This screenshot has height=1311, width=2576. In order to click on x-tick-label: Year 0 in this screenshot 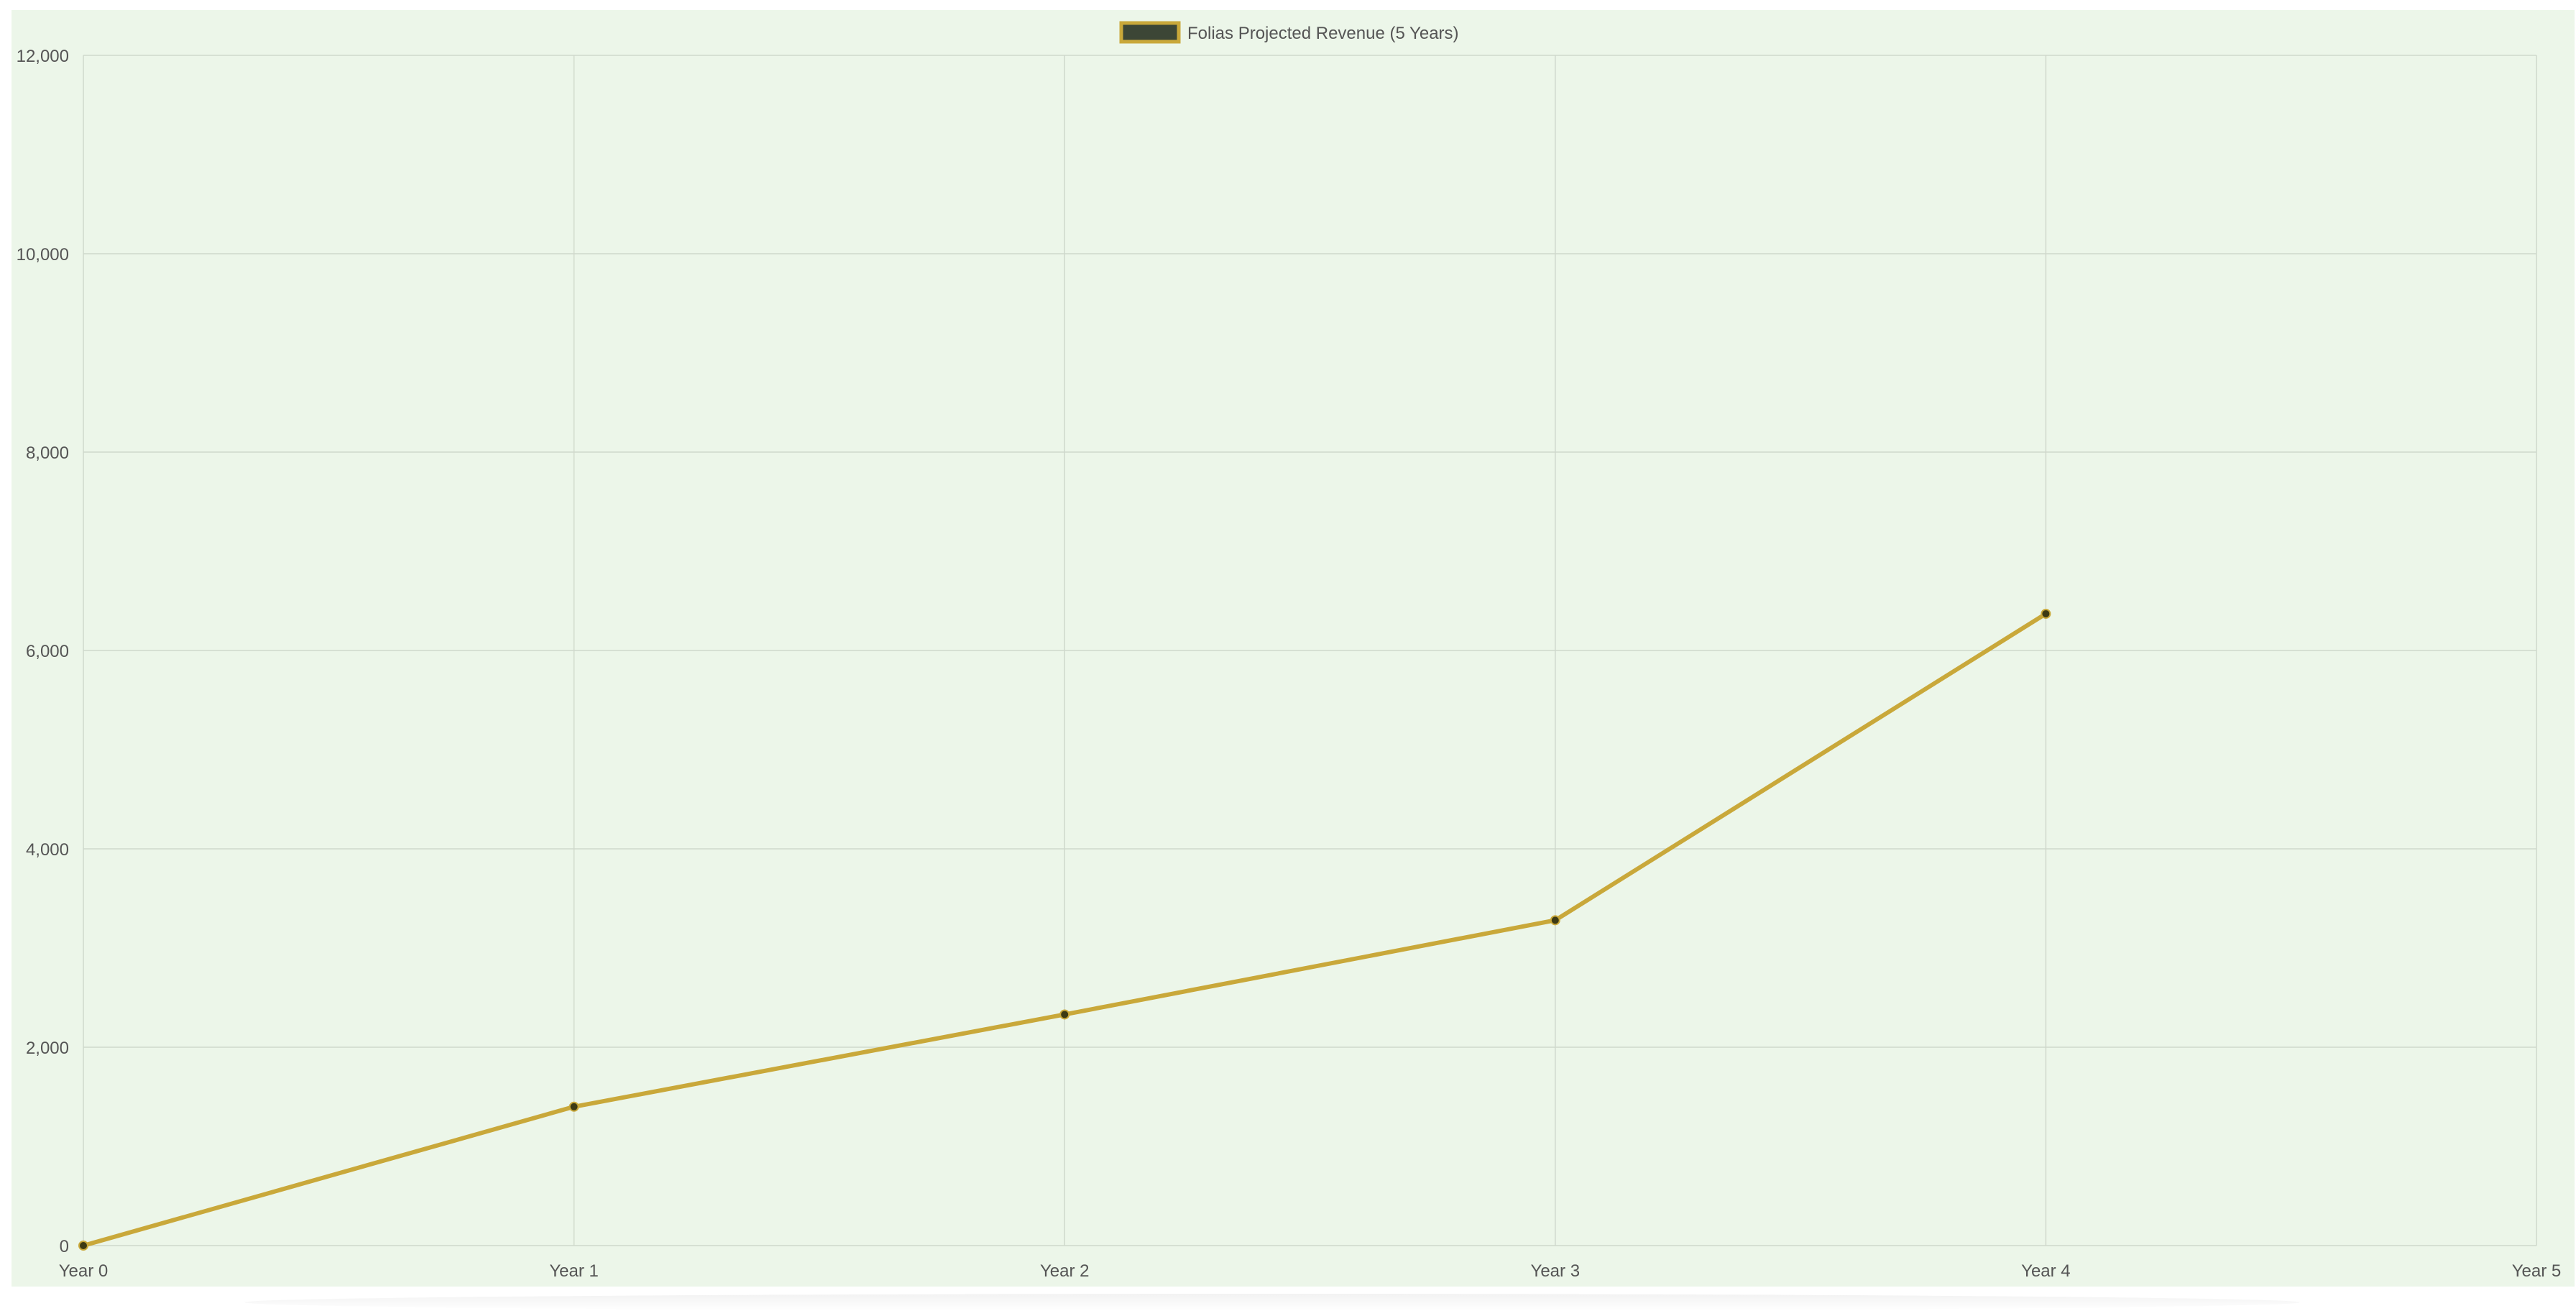, I will do `click(84, 1271)`.